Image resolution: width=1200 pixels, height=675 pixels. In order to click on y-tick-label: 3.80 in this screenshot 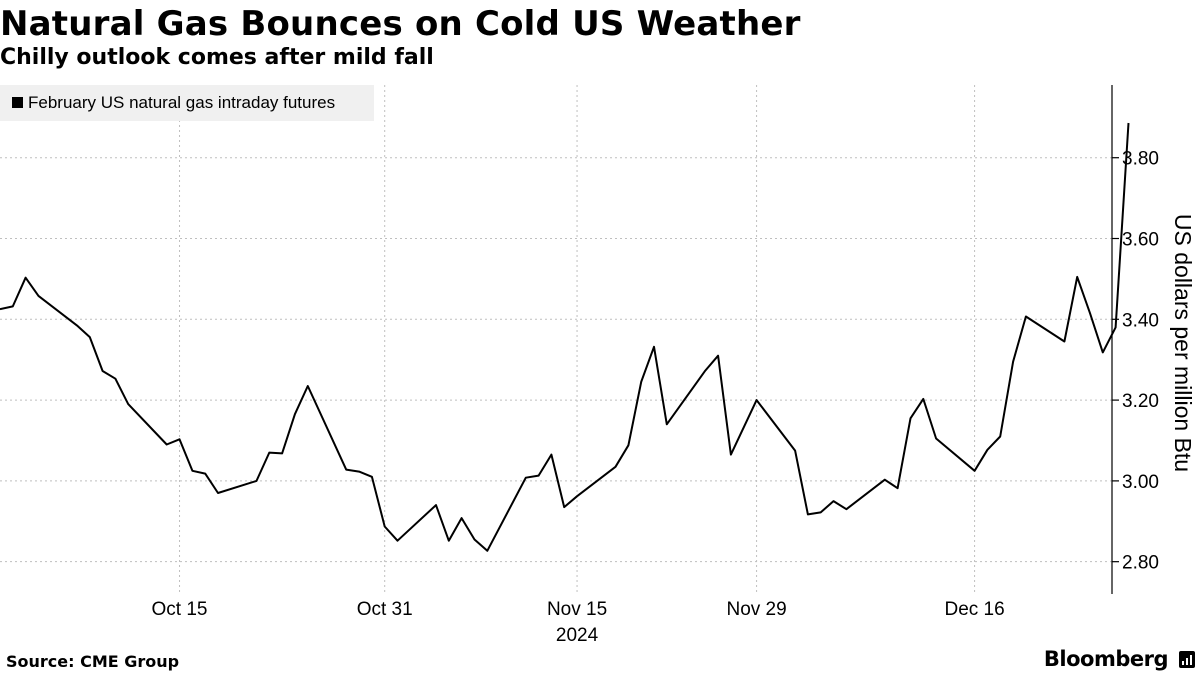, I will do `click(1140, 159)`.